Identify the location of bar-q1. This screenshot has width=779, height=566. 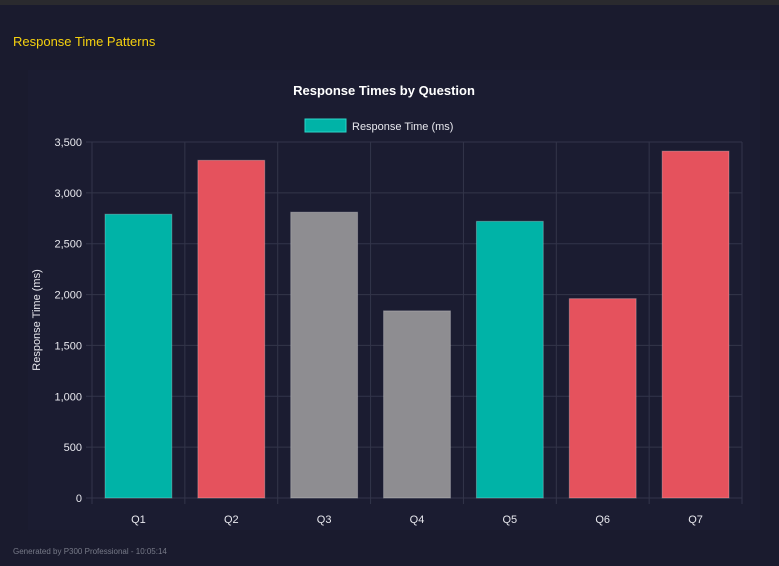
(138, 356).